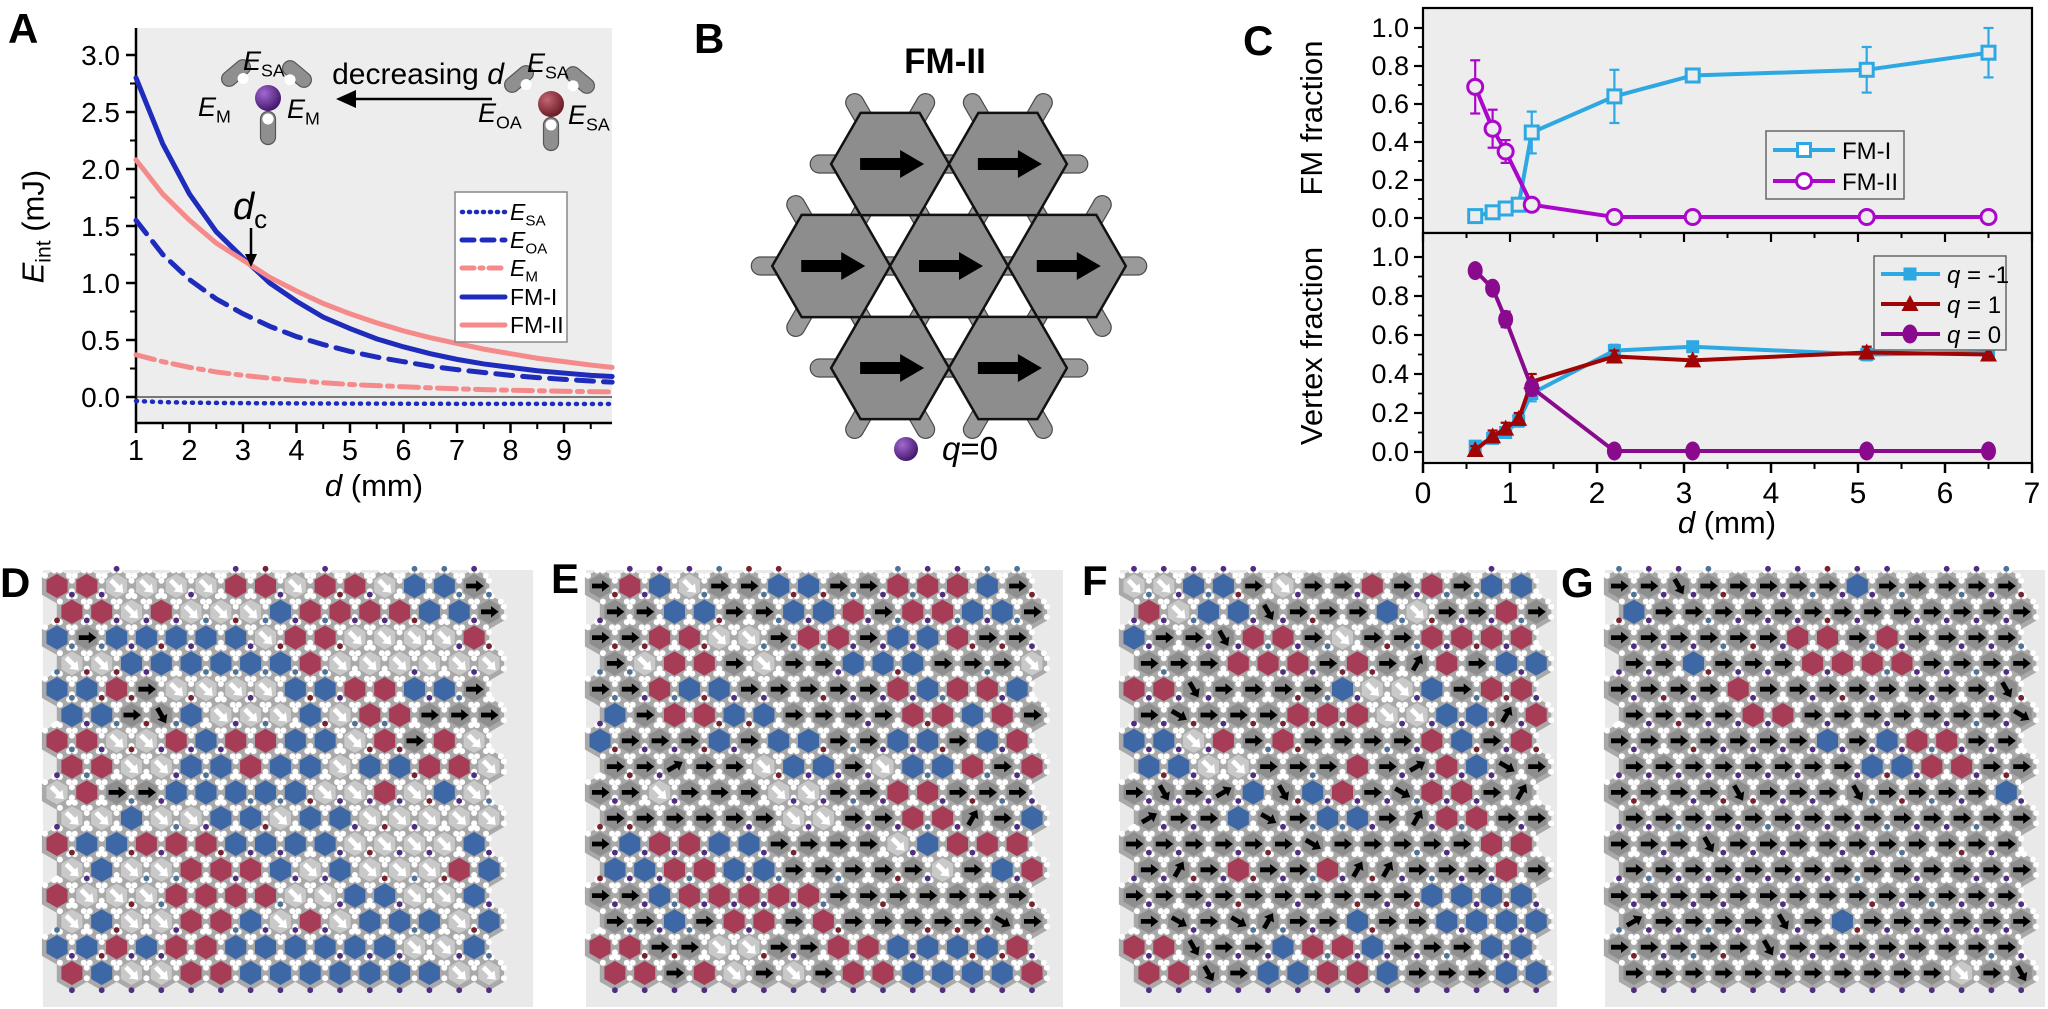  What do you see at coordinates (1974, 335) in the screenshot?
I see `svg-text: q = 0` at bounding box center [1974, 335].